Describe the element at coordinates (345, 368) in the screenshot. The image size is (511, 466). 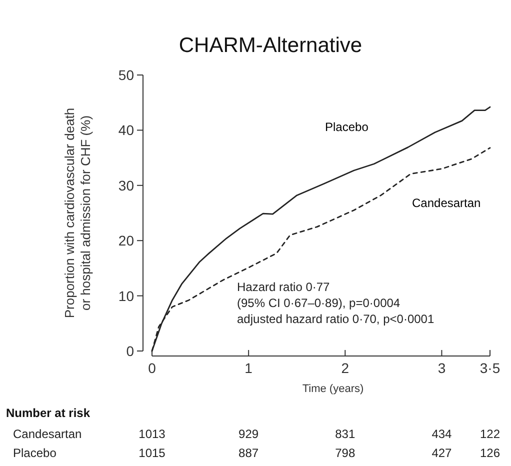
I see `x-tick-label: 2` at that location.